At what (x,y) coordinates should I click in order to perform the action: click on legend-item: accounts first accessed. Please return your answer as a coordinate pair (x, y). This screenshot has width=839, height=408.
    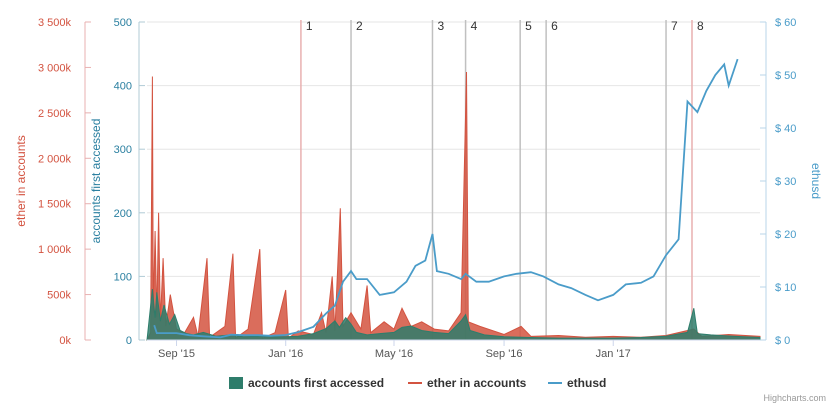
    Looking at the image, I should click on (306, 383).